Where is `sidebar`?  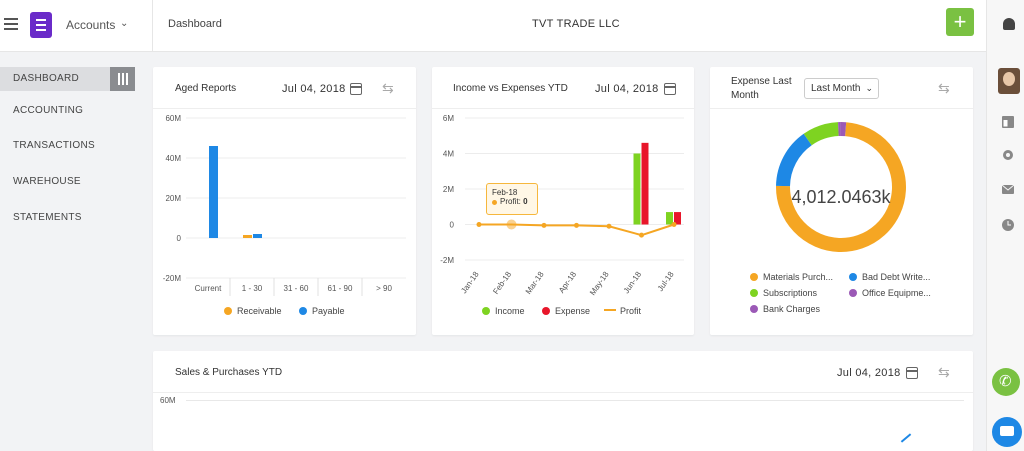 sidebar is located at coordinates (76, 251).